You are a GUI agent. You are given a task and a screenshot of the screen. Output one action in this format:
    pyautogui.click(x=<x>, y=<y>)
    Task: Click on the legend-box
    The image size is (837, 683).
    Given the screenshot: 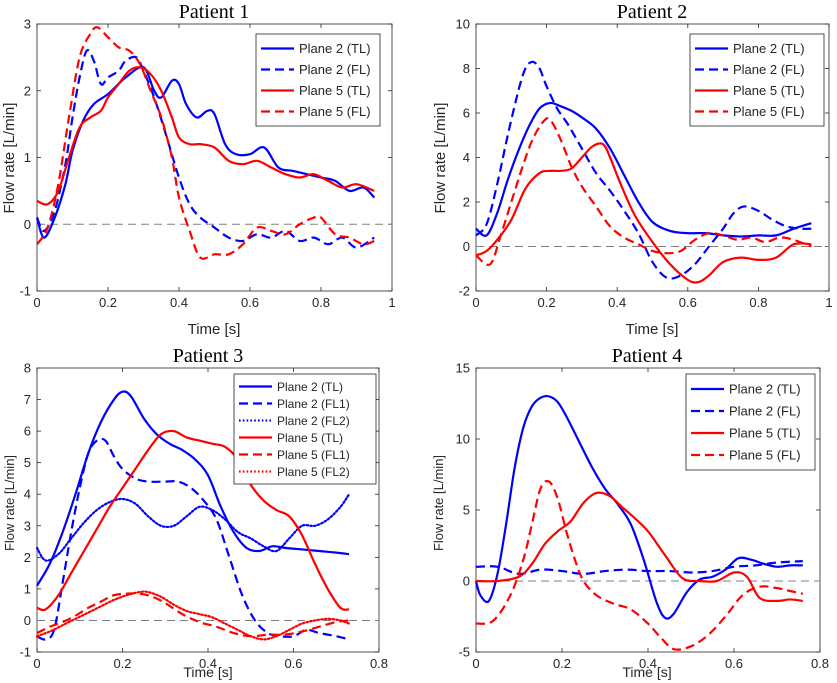 What is the action you would take?
    pyautogui.click(x=305, y=429)
    